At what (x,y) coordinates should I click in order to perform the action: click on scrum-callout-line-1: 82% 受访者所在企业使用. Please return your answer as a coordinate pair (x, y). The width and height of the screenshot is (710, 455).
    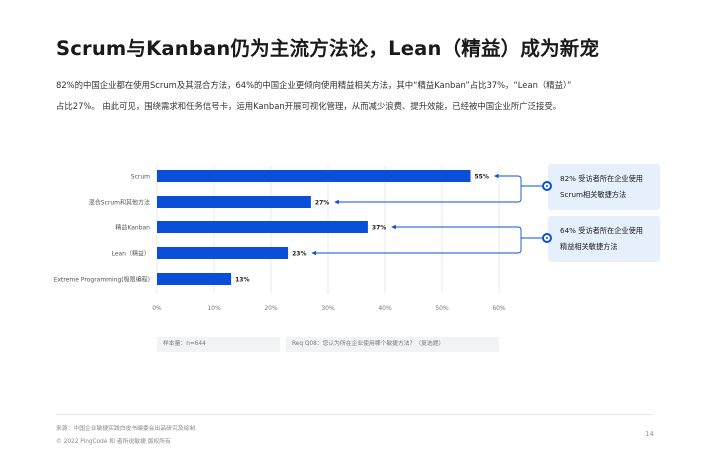
    Looking at the image, I should click on (601, 178).